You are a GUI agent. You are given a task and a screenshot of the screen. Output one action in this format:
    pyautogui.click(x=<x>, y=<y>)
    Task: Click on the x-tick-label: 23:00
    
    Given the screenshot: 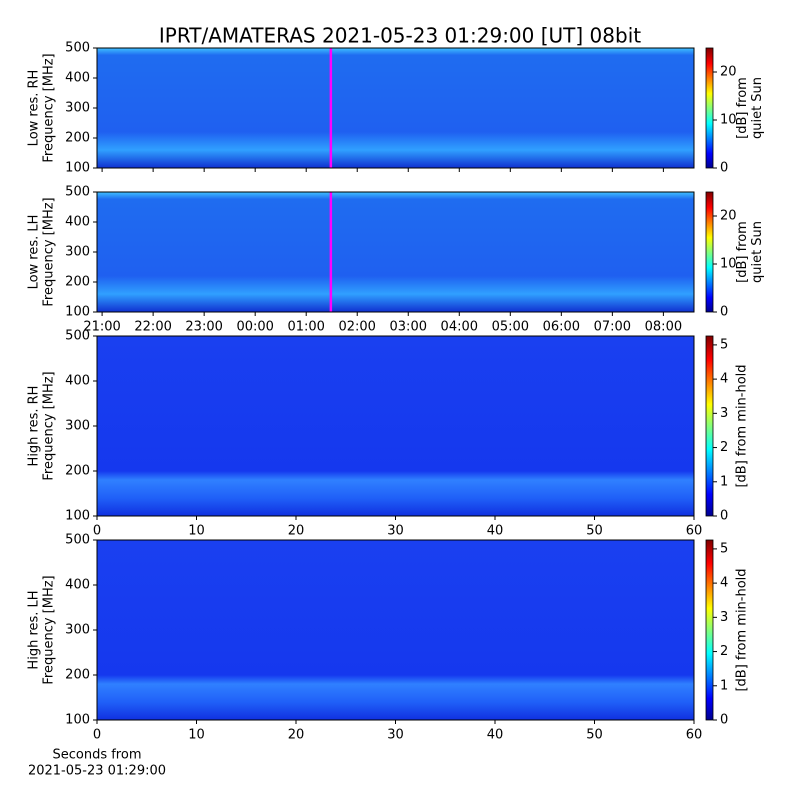 What is the action you would take?
    pyautogui.click(x=203, y=327)
    